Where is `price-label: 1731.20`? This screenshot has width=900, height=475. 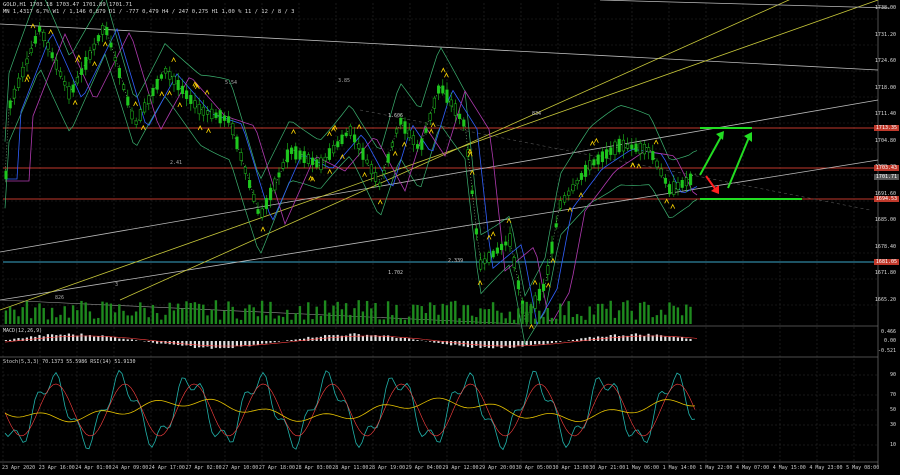
price-label: 1731.20 is located at coordinates (885, 34).